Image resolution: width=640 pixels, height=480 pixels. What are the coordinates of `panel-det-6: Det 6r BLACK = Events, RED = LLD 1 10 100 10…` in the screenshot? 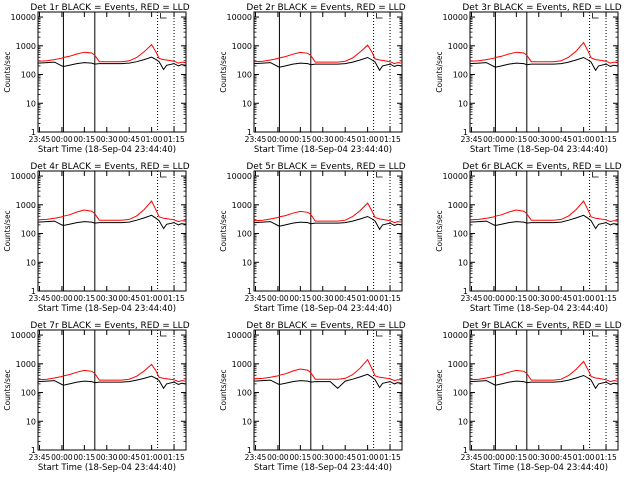 It's located at (528, 238).